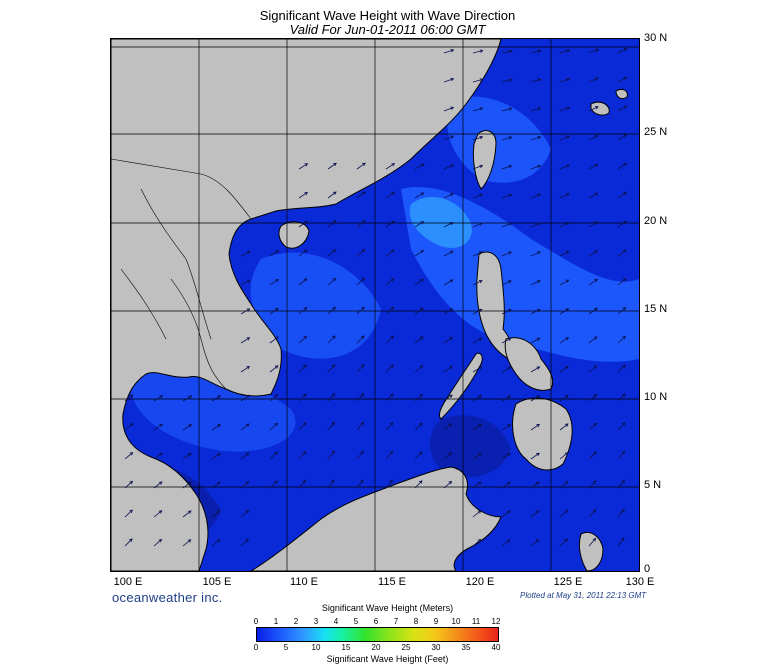 The image size is (775, 665). Describe the element at coordinates (656, 309) in the screenshot. I see `lat-label-15n: 15 N` at that location.